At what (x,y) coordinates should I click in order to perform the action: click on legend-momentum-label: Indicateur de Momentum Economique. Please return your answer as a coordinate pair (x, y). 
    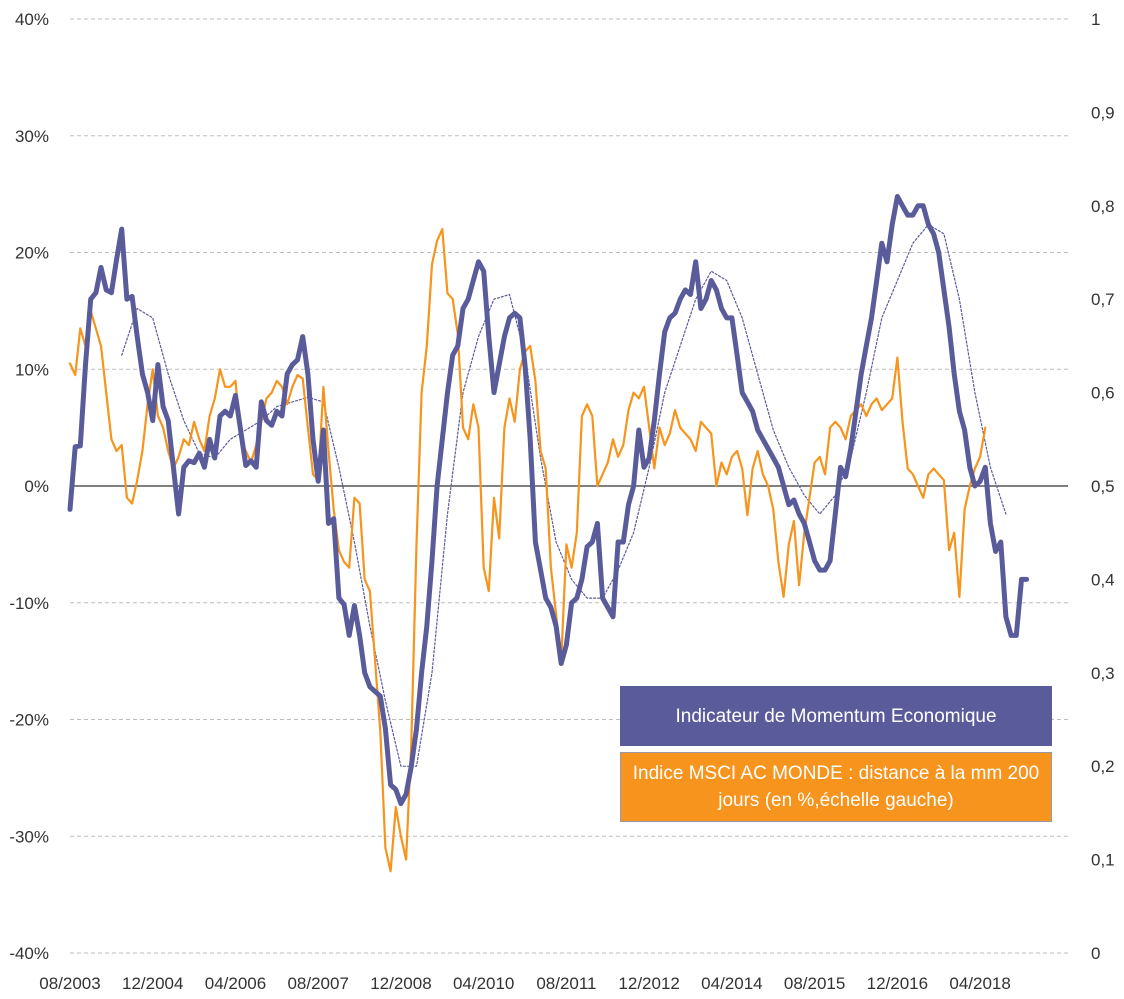
    Looking at the image, I should click on (836, 716).